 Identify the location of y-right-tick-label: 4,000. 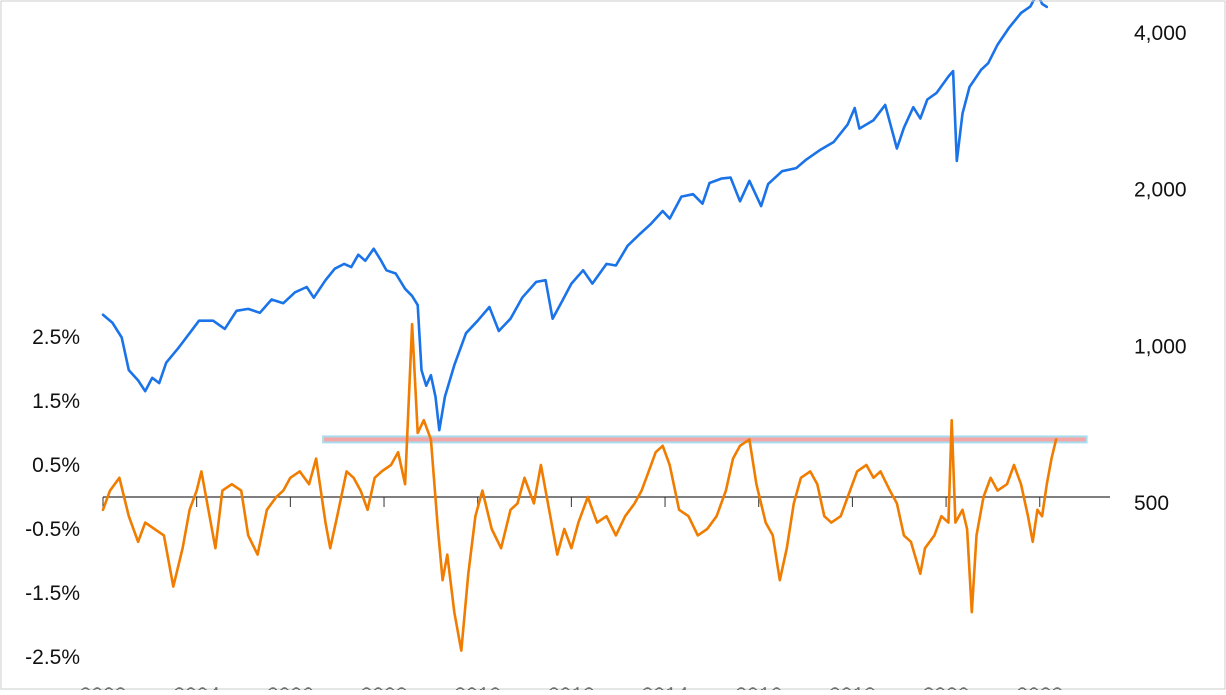
(1160, 33).